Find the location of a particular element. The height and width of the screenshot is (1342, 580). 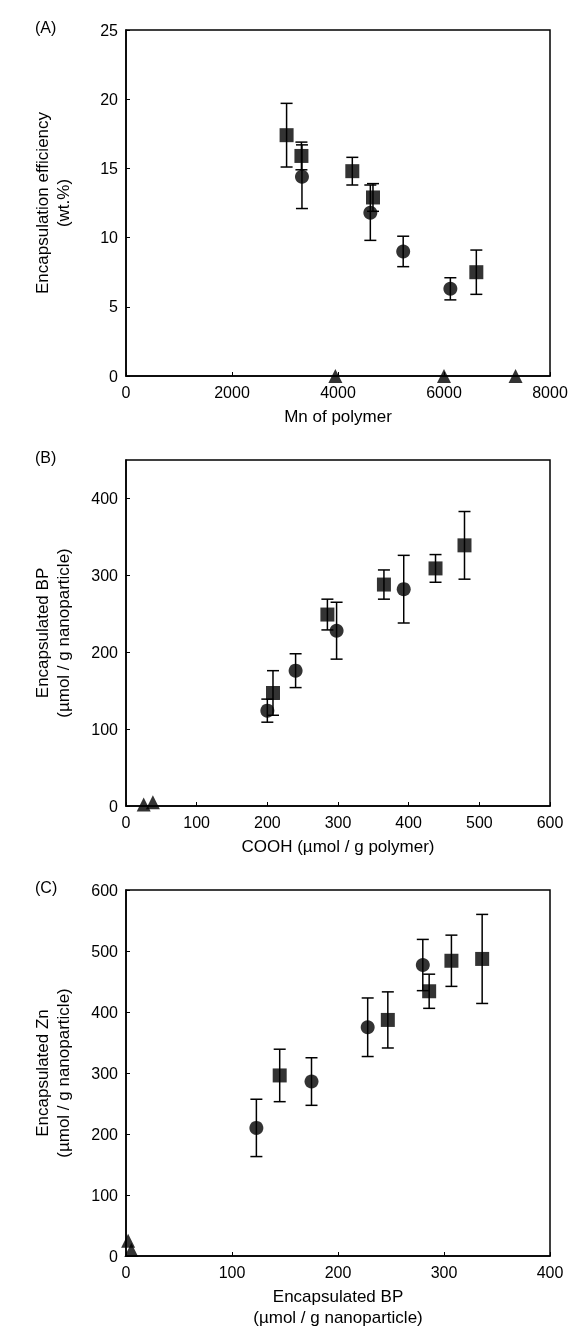

y-axis-title: Encapsulated BP (µmol / g nanoparticle) is located at coordinates (53, 633).